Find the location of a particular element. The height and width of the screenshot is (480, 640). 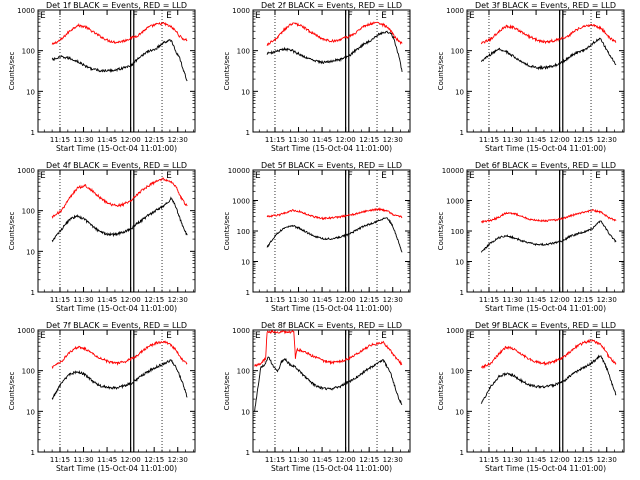

panel-title: Det 4f BLACK = Events, RED = LLD is located at coordinates (116, 165).